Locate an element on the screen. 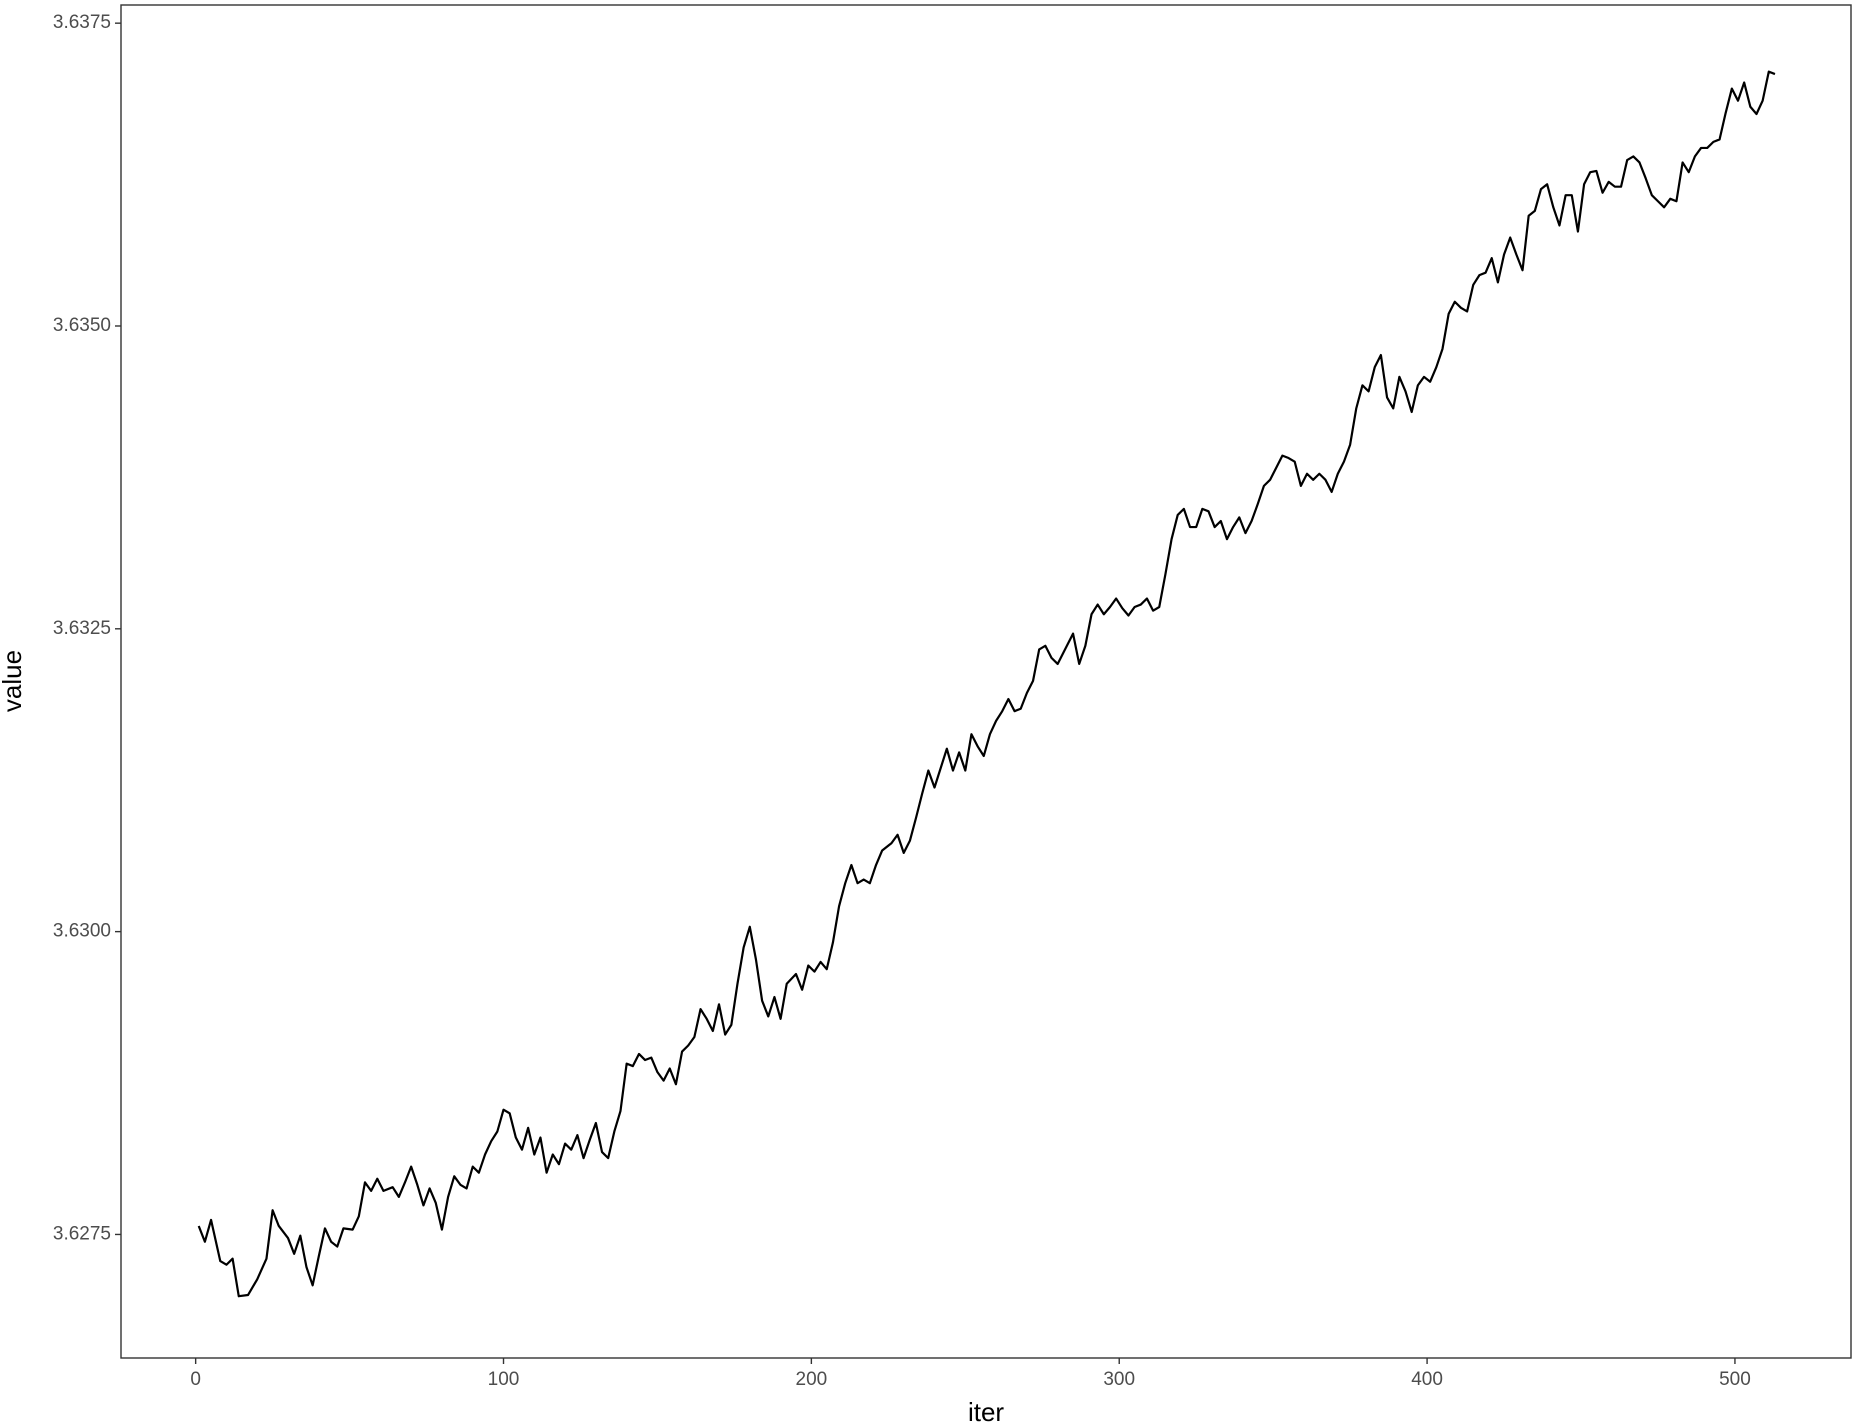 Image resolution: width=1856 pixels, height=1428 pixels. y-tick-label: 3.6275 is located at coordinates (82, 1233).